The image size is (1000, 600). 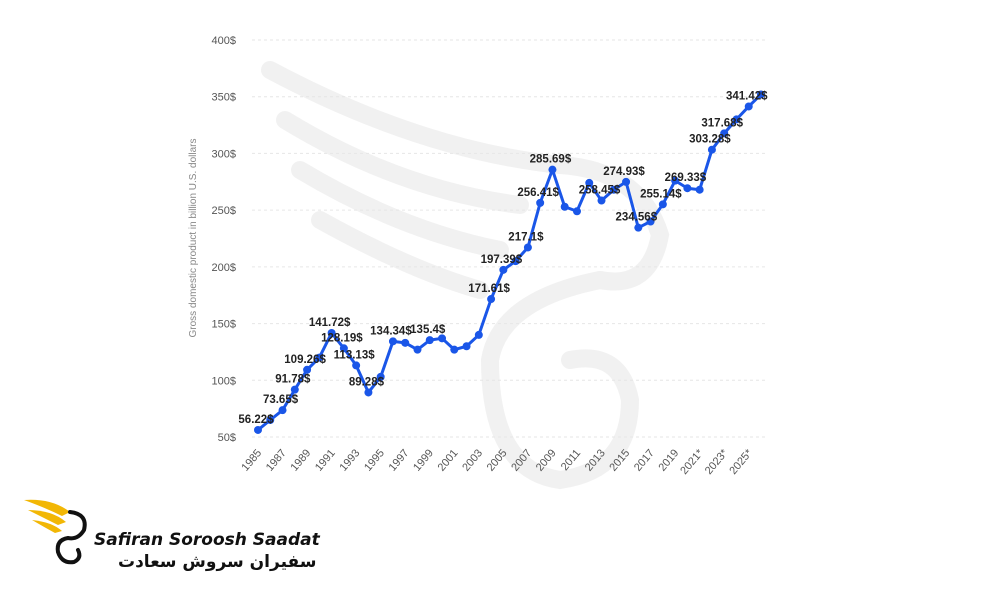 I want to click on y-tick-label: 150$, so click(x=224, y=325).